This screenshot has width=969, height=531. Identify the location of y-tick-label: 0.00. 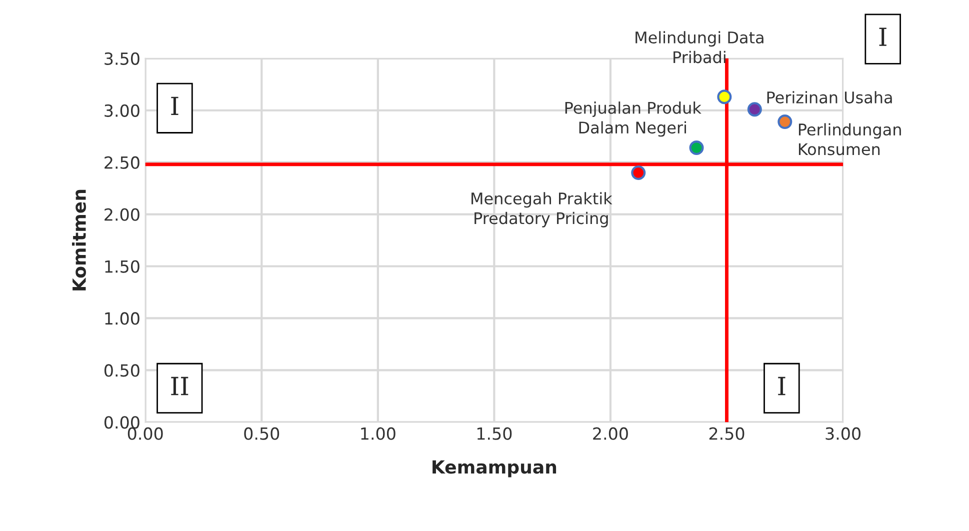
(122, 422).